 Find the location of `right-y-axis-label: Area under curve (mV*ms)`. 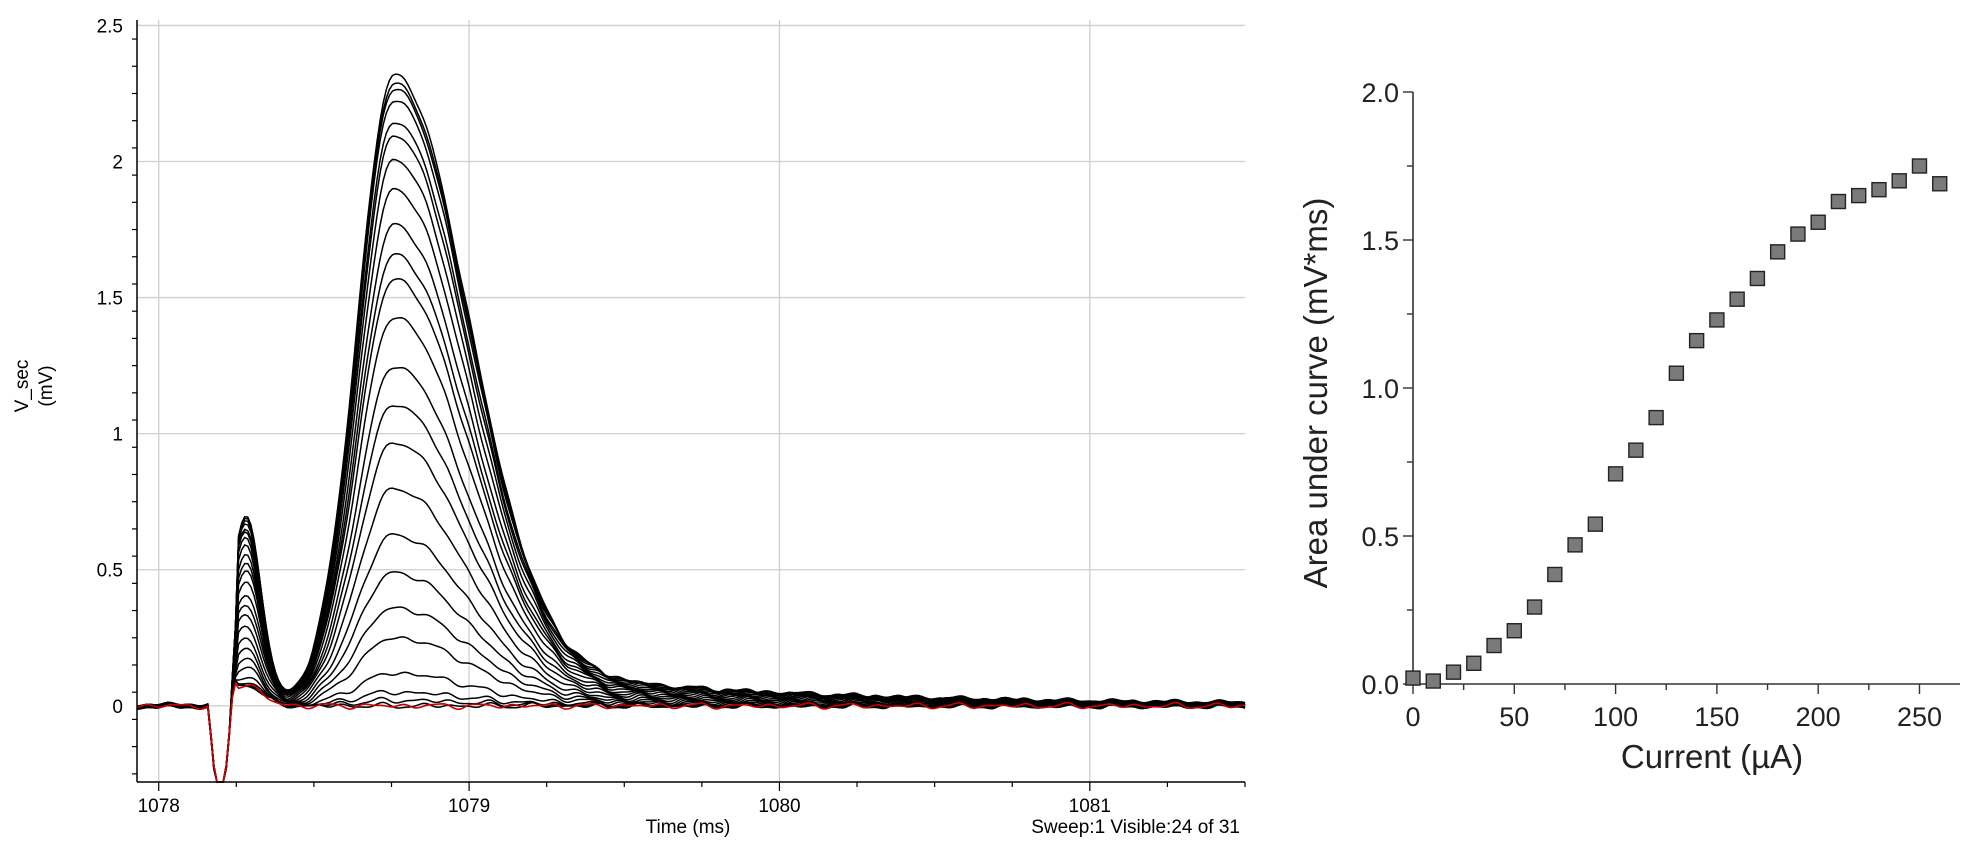

right-y-axis-label: Area under curve (mV*ms) is located at coordinates (1315, 393).